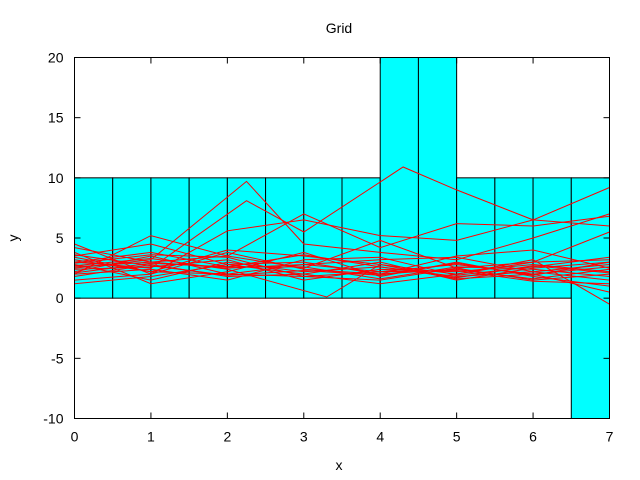  Describe the element at coordinates (533, 437) in the screenshot. I see `x-tick-label: 6` at that location.